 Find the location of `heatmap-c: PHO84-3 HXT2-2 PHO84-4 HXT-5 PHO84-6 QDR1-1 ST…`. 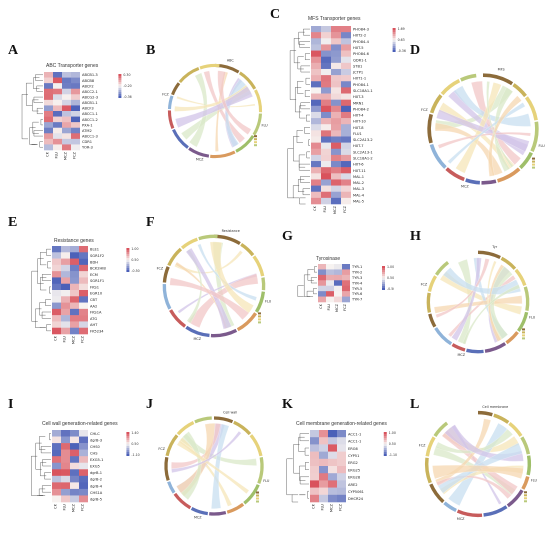

heatmap-c: PHO84-3 HXT2-2 PHO84-4 HXT-5 PHO84-6 QDR1-1 ST… is located at coordinates (345, 119).